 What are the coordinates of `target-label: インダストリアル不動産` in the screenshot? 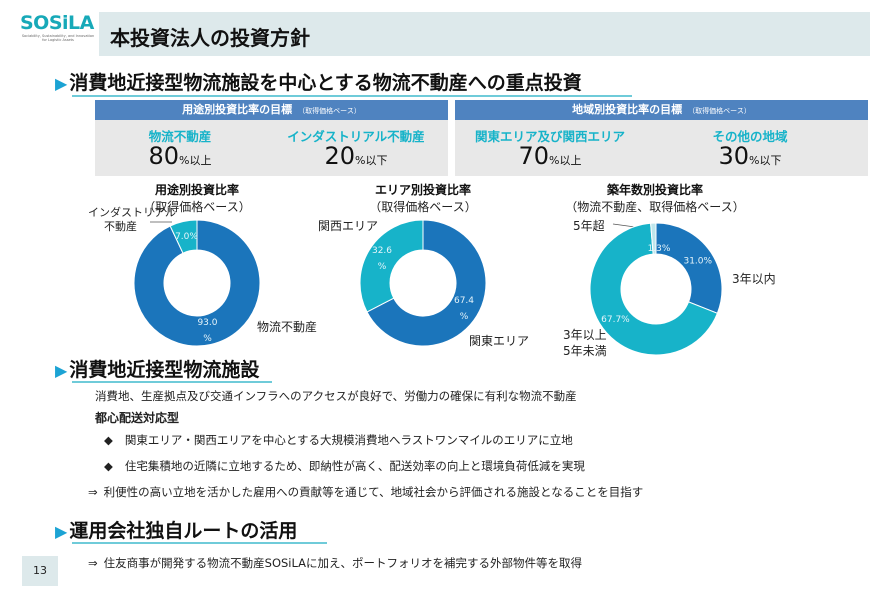 It's located at (356, 136).